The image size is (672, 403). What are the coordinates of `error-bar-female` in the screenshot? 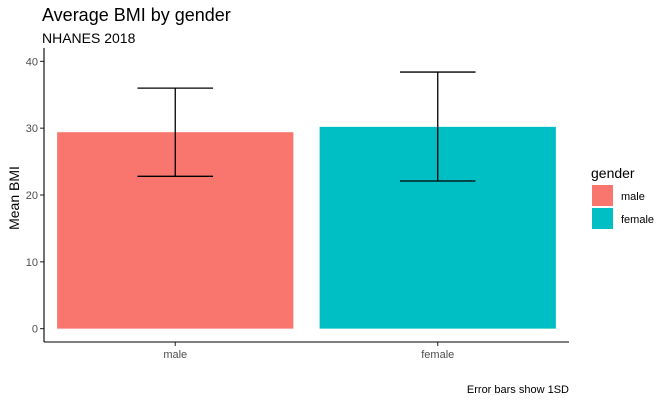 It's located at (437, 126).